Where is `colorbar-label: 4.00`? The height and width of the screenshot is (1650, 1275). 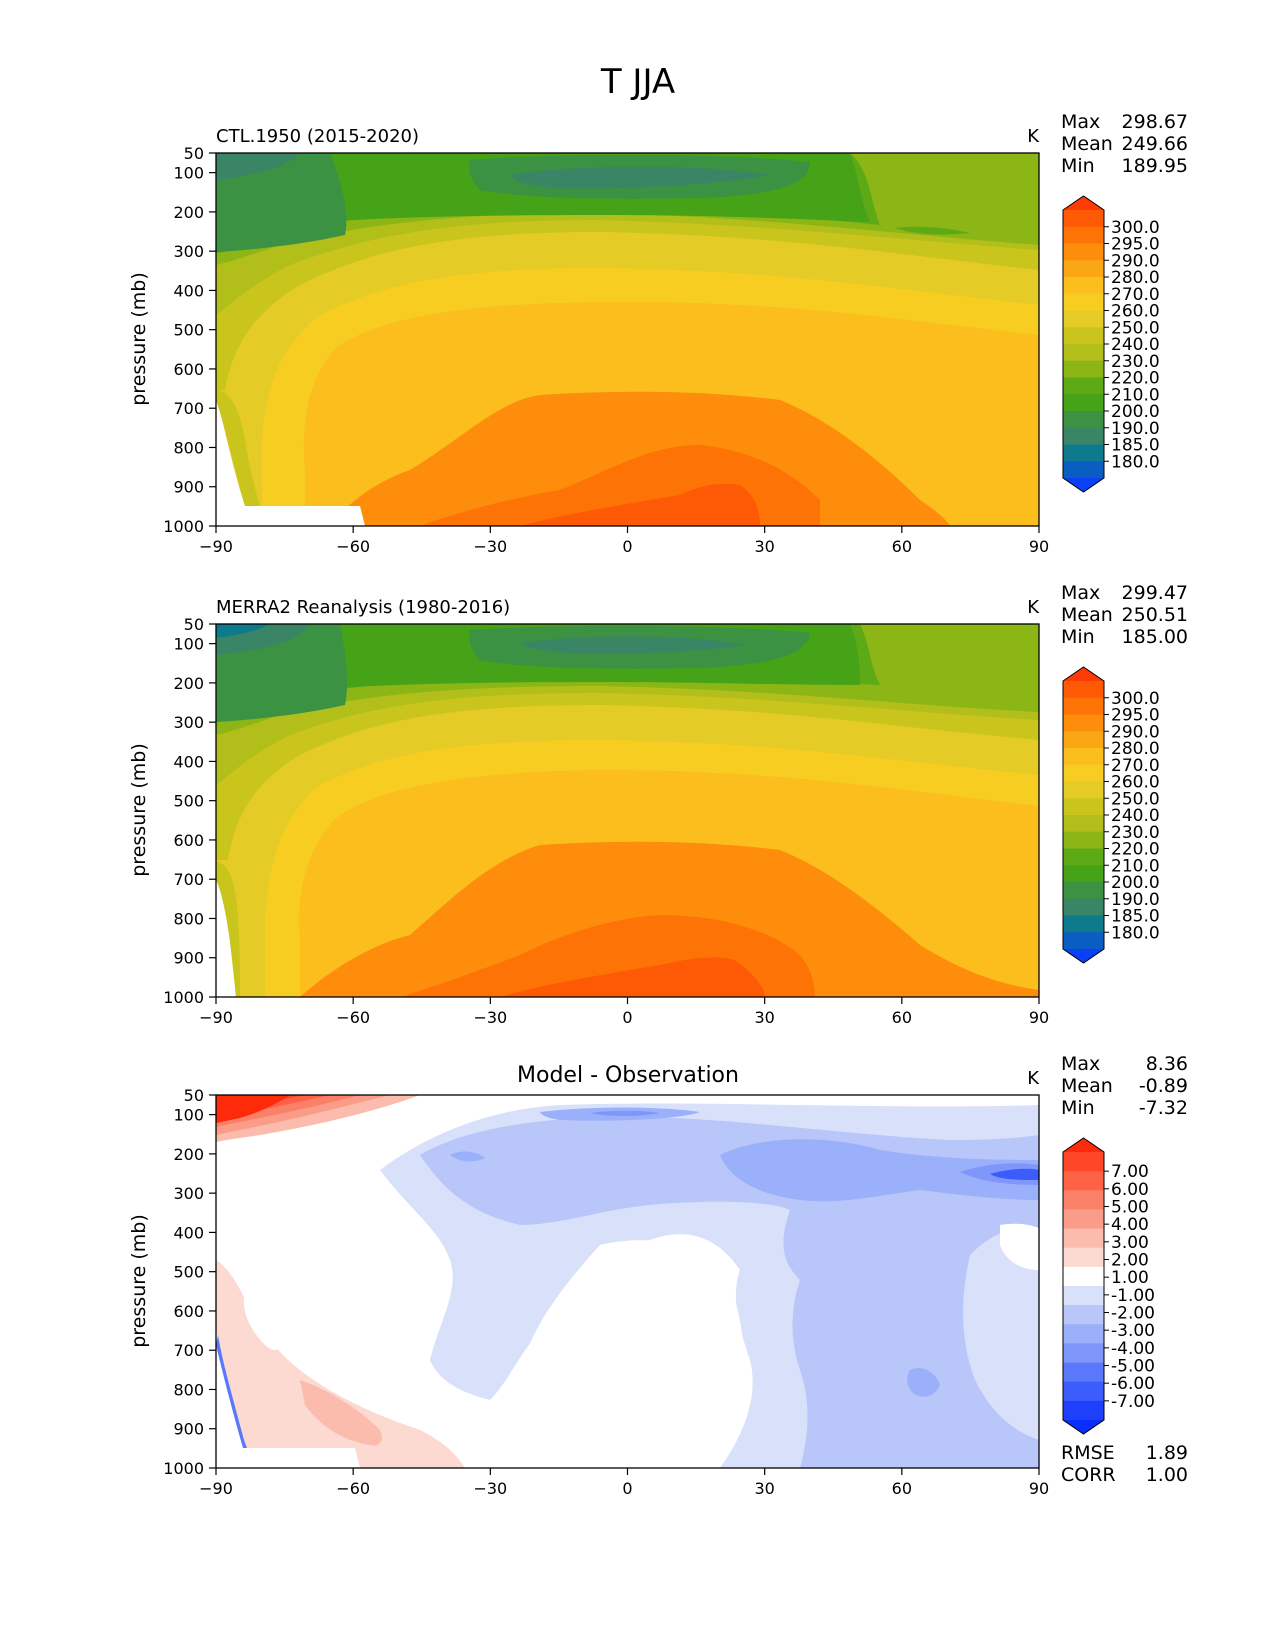 colorbar-label: 4.00 is located at coordinates (1130, 1225).